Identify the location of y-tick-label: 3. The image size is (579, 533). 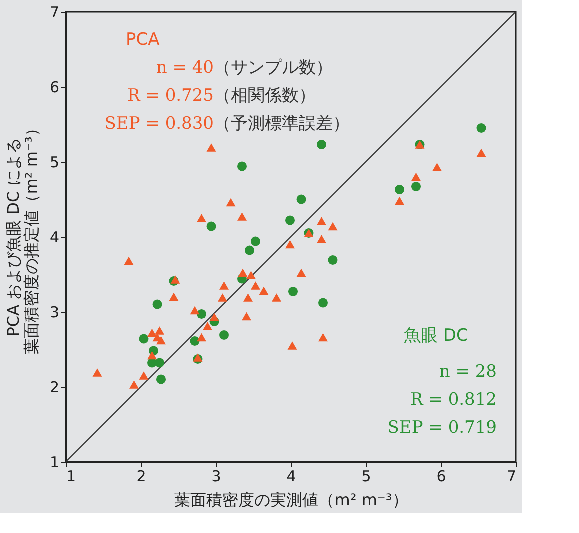
(55, 313).